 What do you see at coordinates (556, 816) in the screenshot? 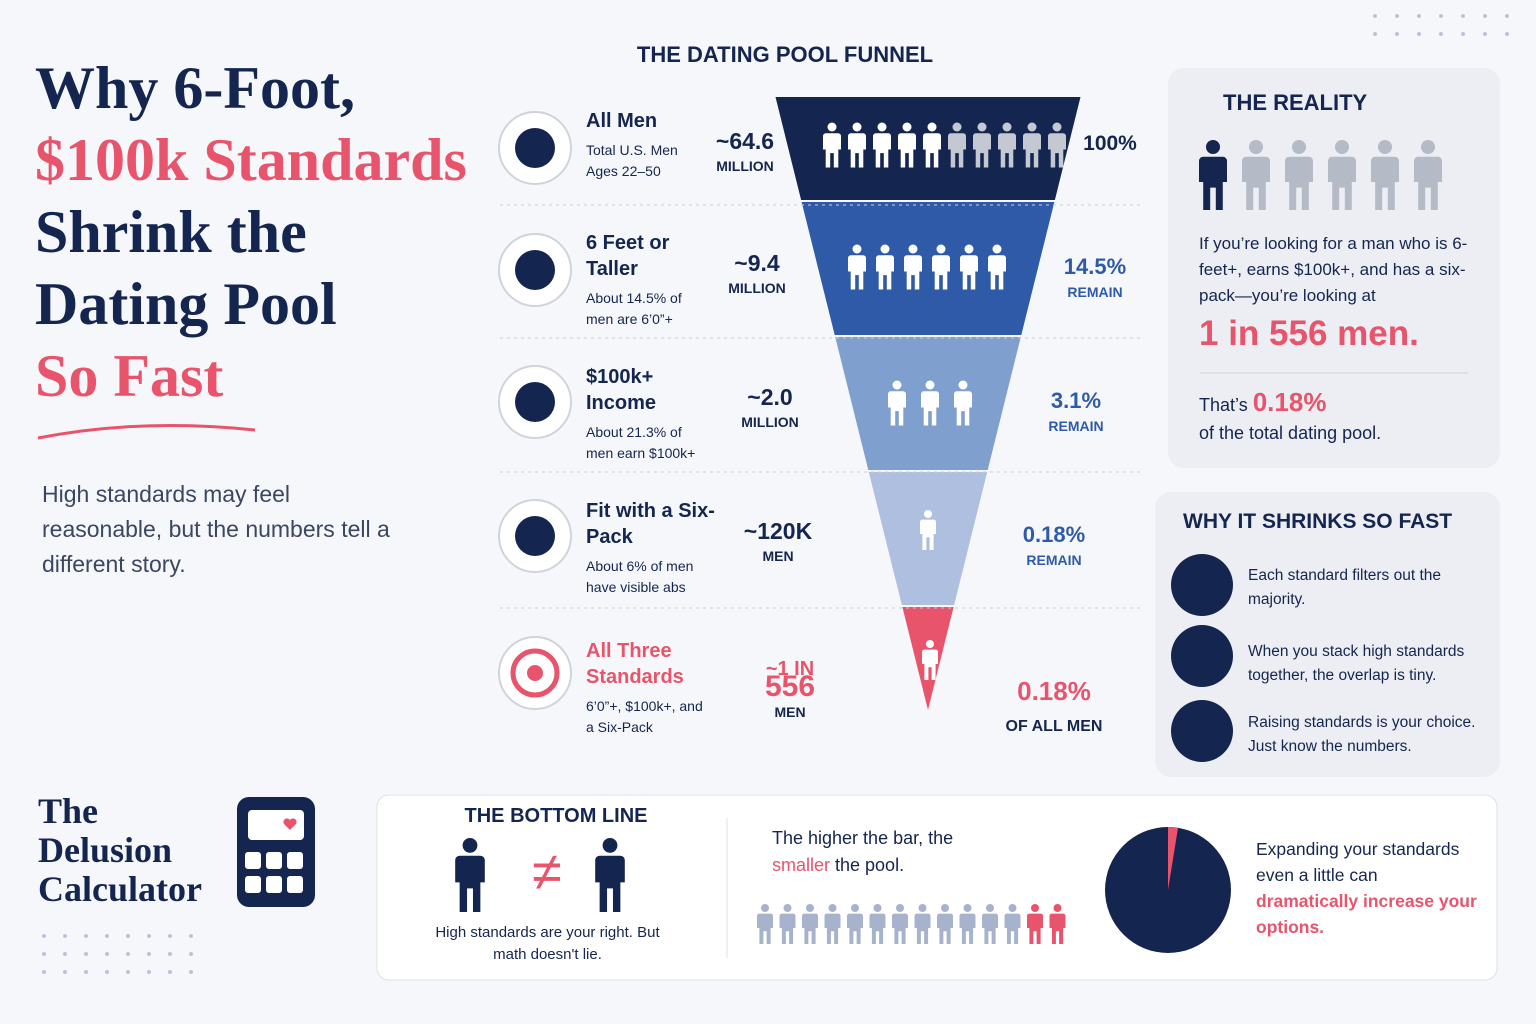
I see `bottom-title: THE BOTTOM LINE` at bounding box center [556, 816].